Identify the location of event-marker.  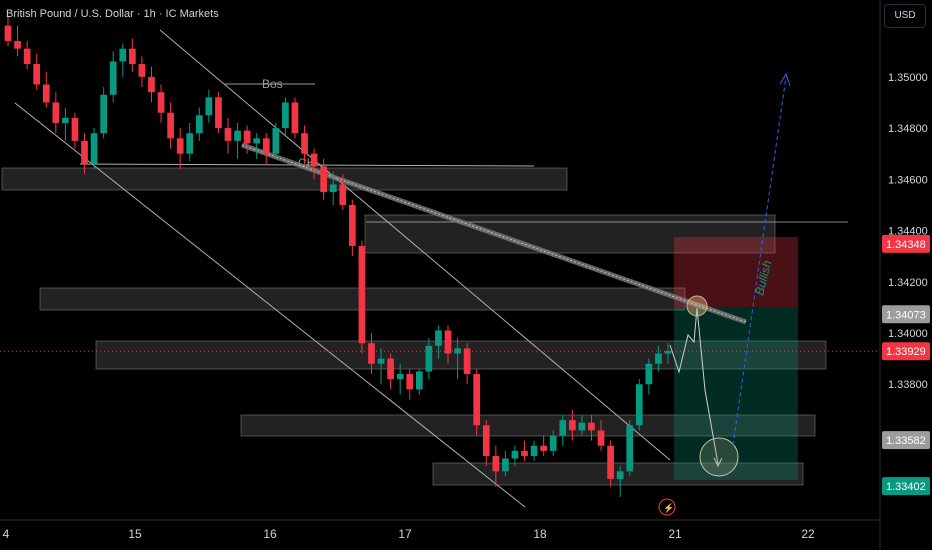
(667, 507).